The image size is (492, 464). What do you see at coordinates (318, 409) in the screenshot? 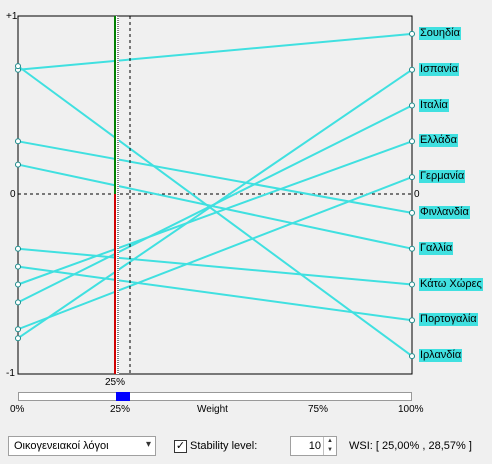
I see `weight-tick-75: 75%` at bounding box center [318, 409].